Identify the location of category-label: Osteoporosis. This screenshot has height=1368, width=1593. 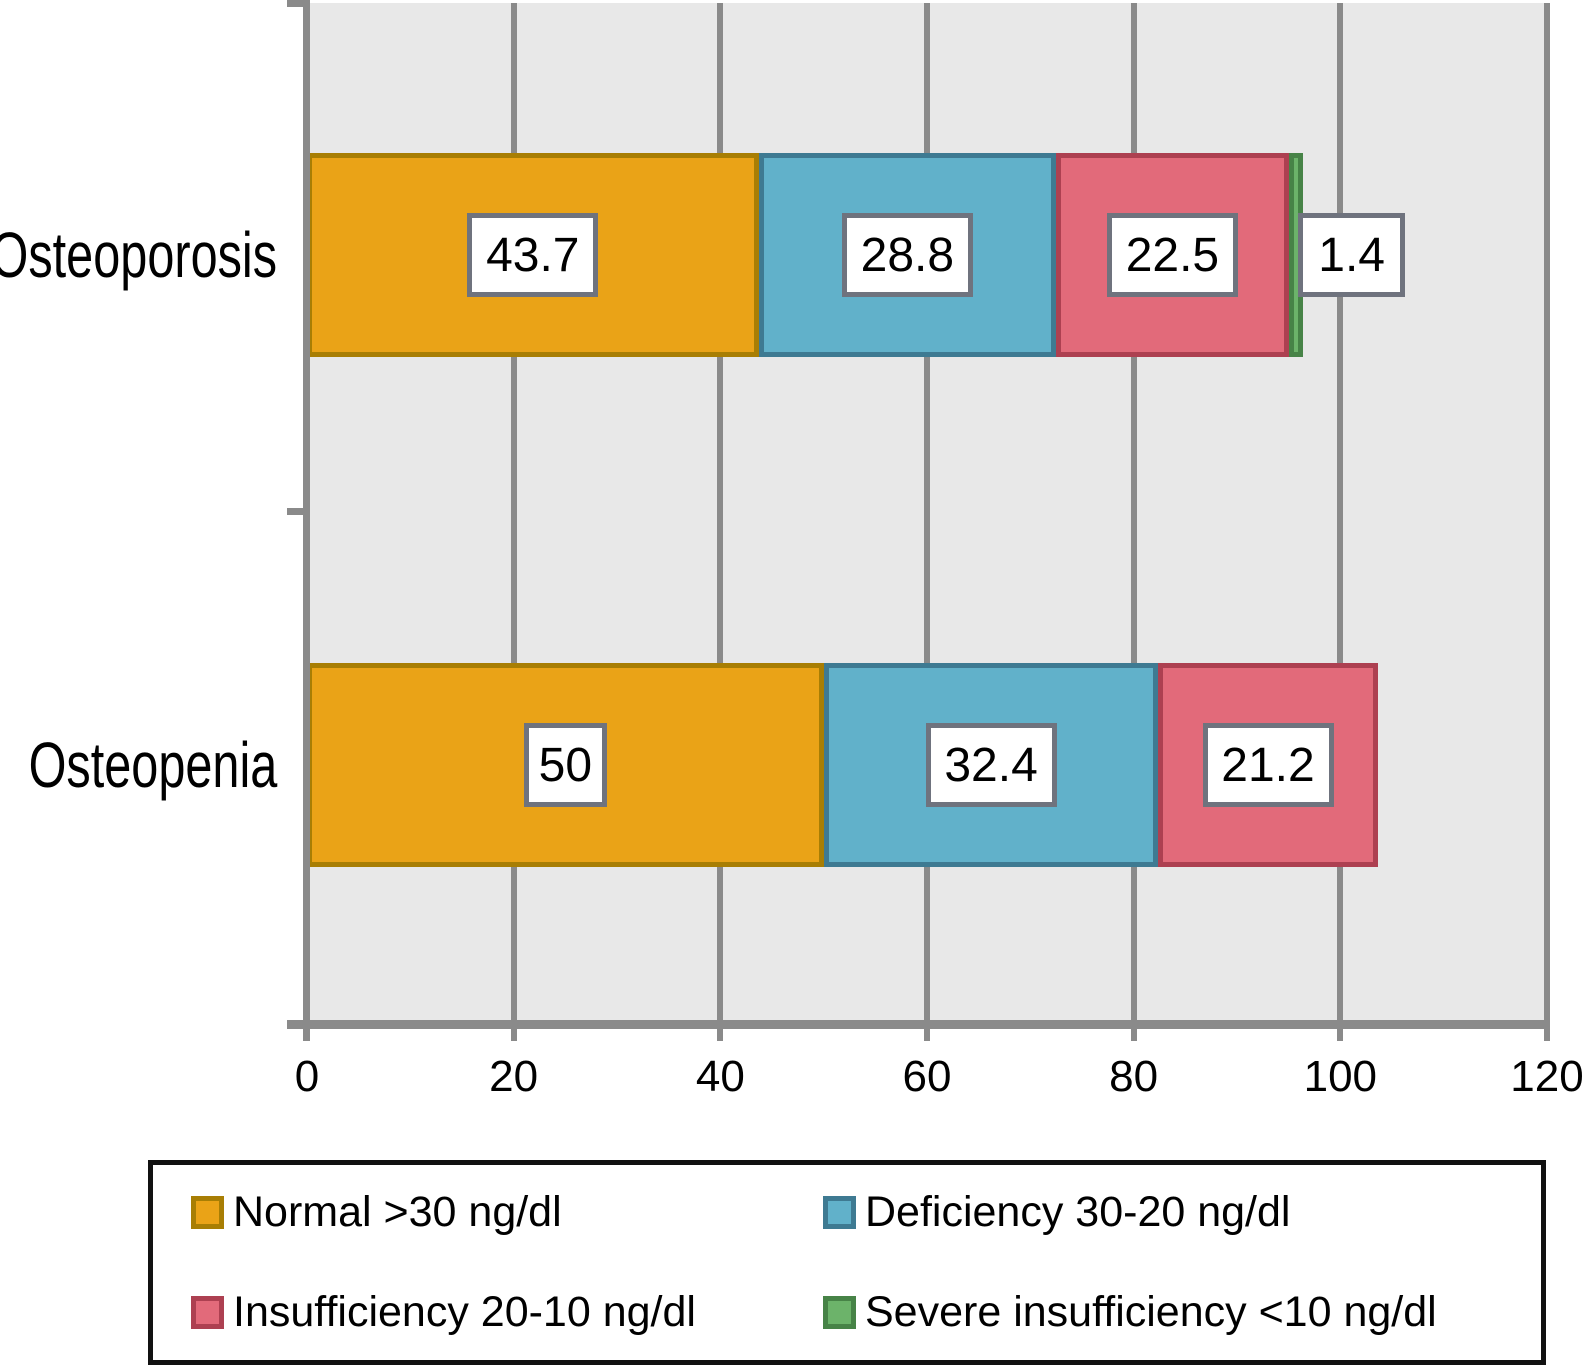
(138, 255).